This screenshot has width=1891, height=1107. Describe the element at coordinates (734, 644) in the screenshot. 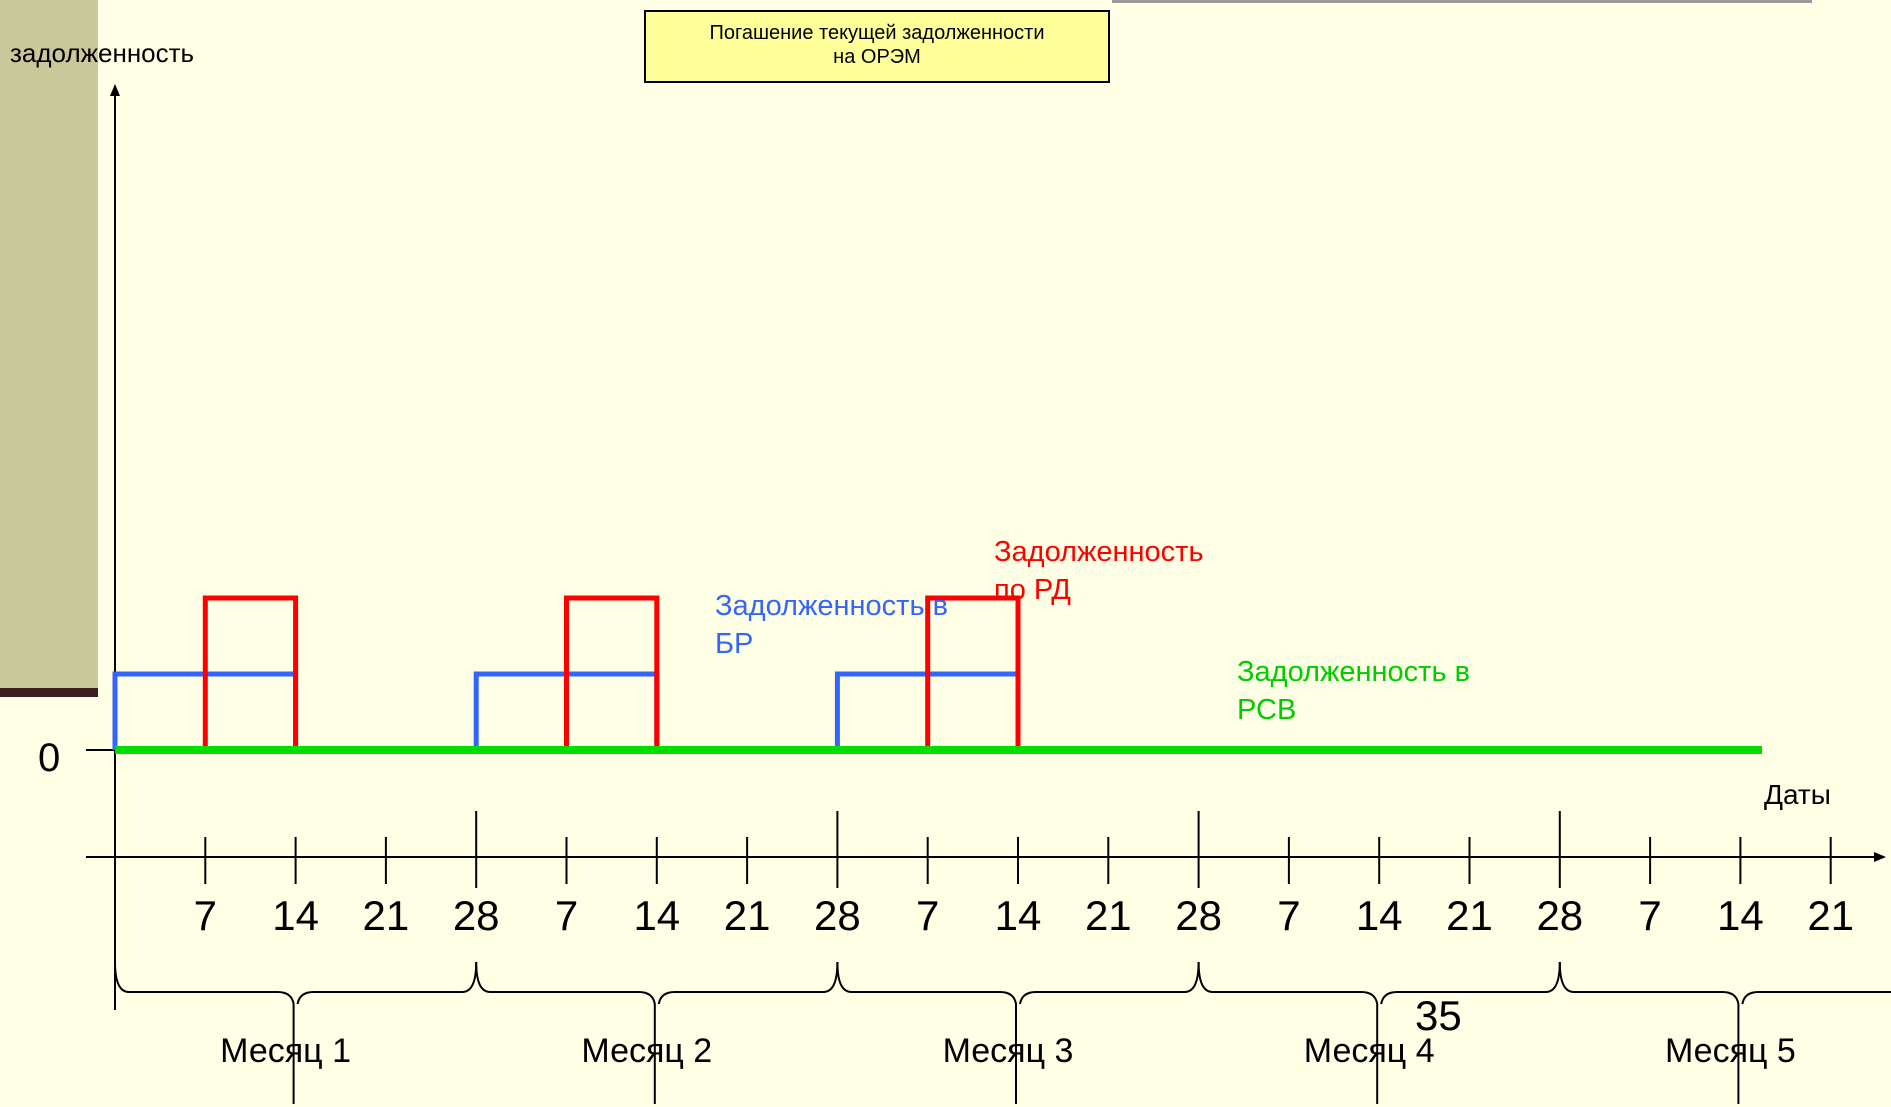

I see `series-label-br-line-2: БР` at that location.